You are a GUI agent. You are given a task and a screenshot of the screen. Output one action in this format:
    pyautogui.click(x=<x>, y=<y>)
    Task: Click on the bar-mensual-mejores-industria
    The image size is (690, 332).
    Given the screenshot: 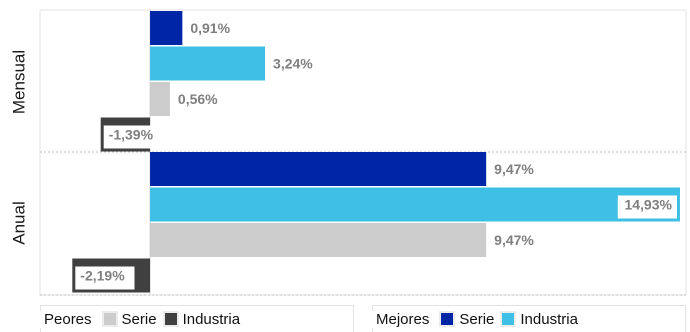 What is the action you would take?
    pyautogui.click(x=208, y=63)
    